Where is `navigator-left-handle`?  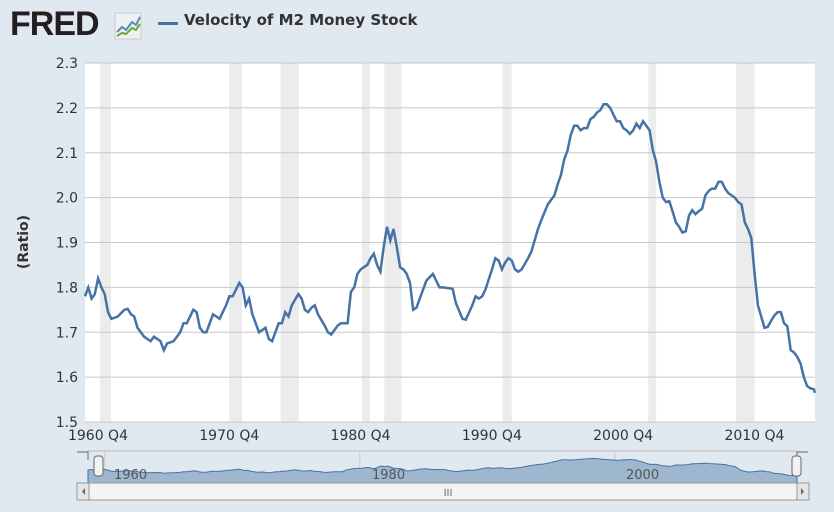 navigator-left-handle is located at coordinates (98, 466).